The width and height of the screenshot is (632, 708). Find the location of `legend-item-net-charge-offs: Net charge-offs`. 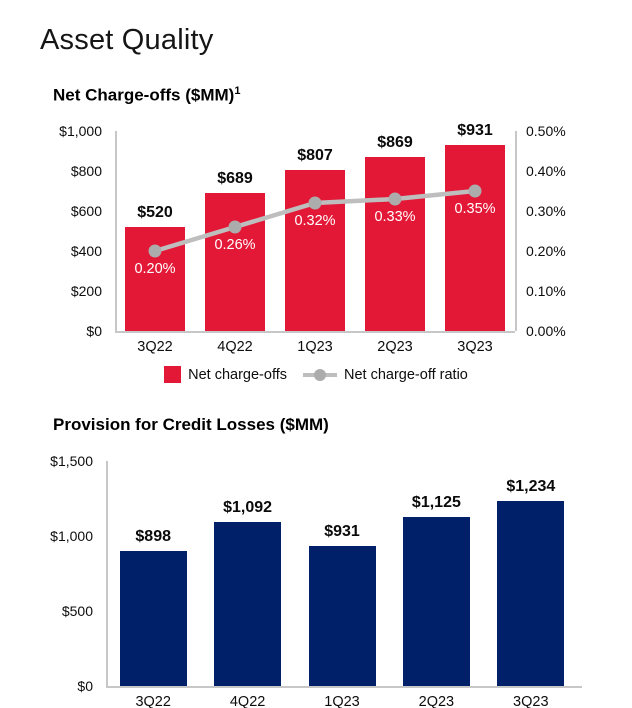

legend-item-net-charge-offs: Net charge-offs is located at coordinates (225, 374).